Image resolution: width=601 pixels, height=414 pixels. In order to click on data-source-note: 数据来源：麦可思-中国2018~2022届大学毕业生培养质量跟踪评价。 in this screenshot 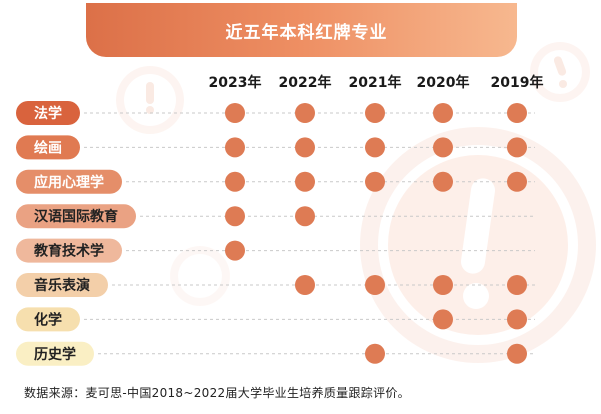, I will do `click(217, 393)`.